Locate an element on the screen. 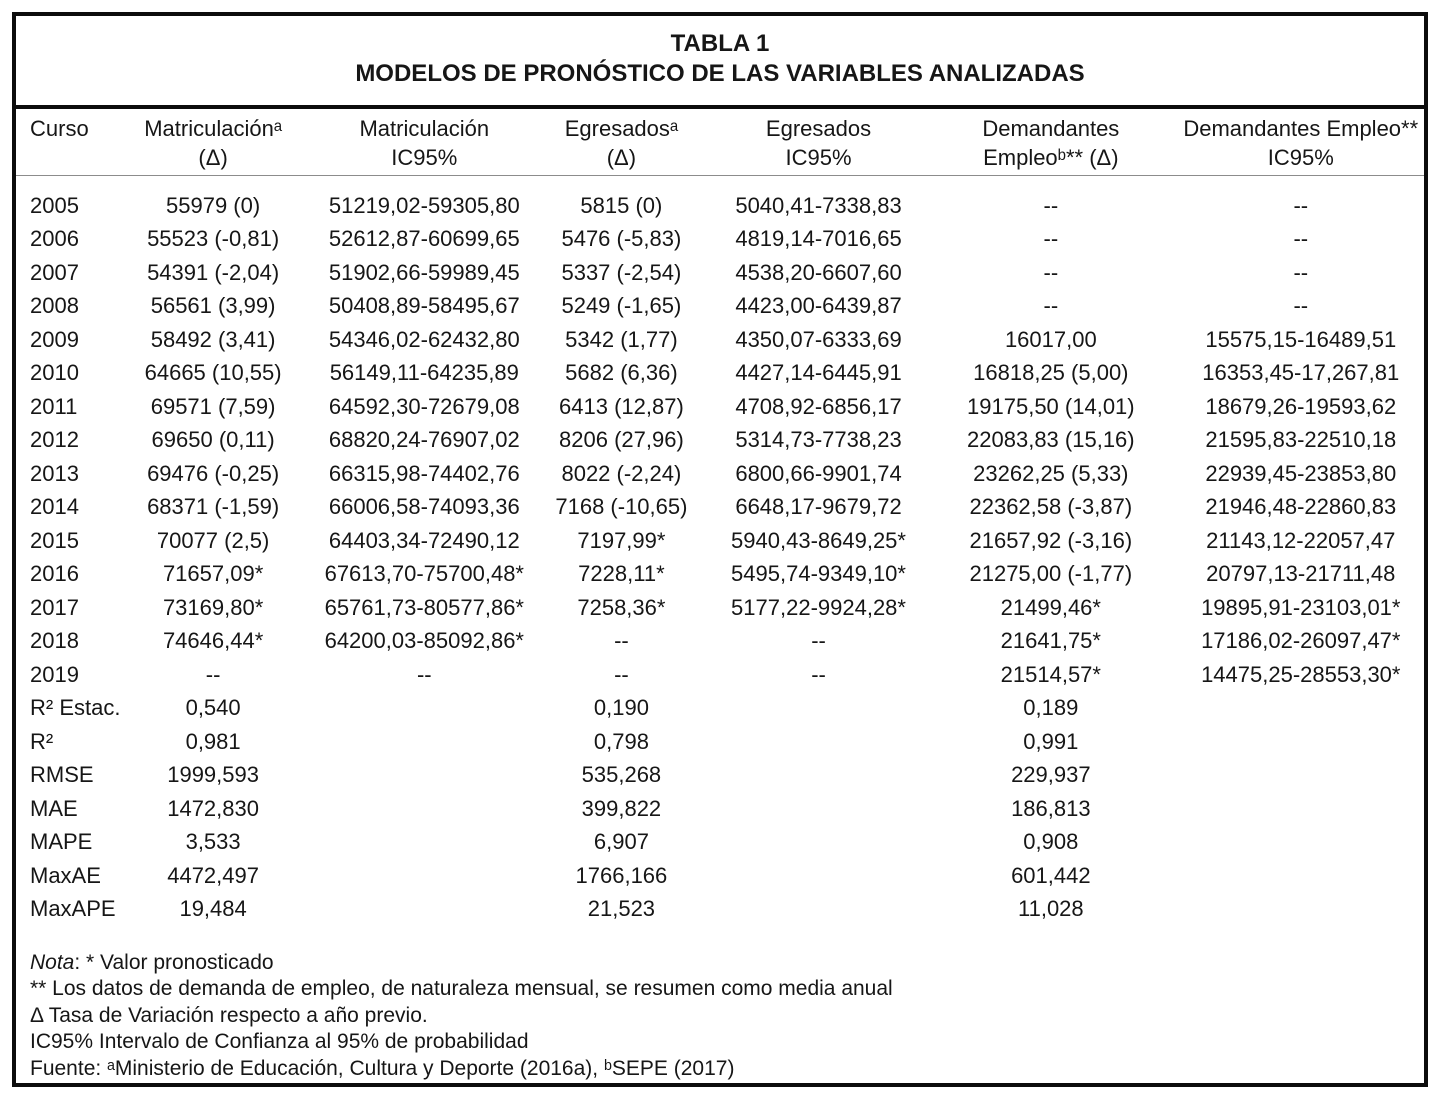 The image size is (1440, 1098). value-cell: 4350,07-6333,69 is located at coordinates (818, 339).